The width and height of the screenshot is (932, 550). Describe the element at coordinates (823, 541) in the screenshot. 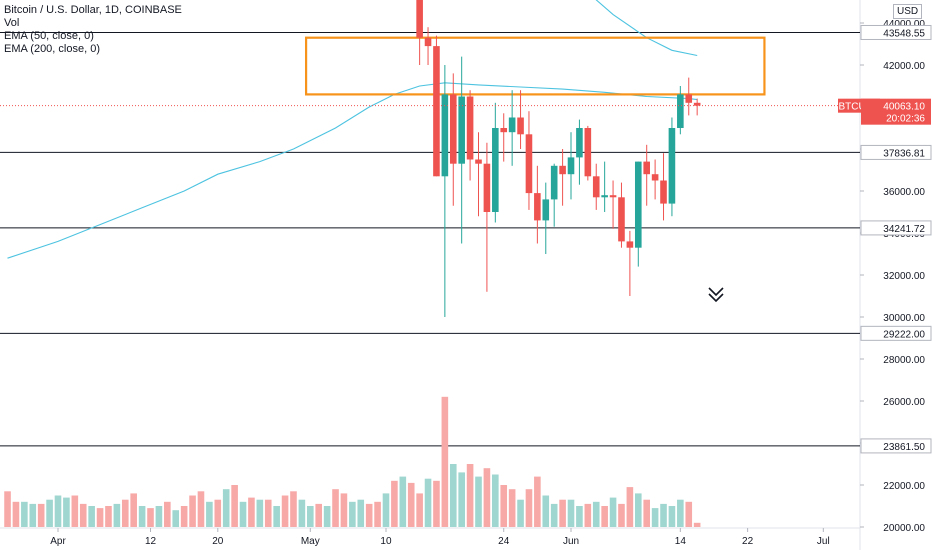

I see `time-tick-label: Jul` at that location.